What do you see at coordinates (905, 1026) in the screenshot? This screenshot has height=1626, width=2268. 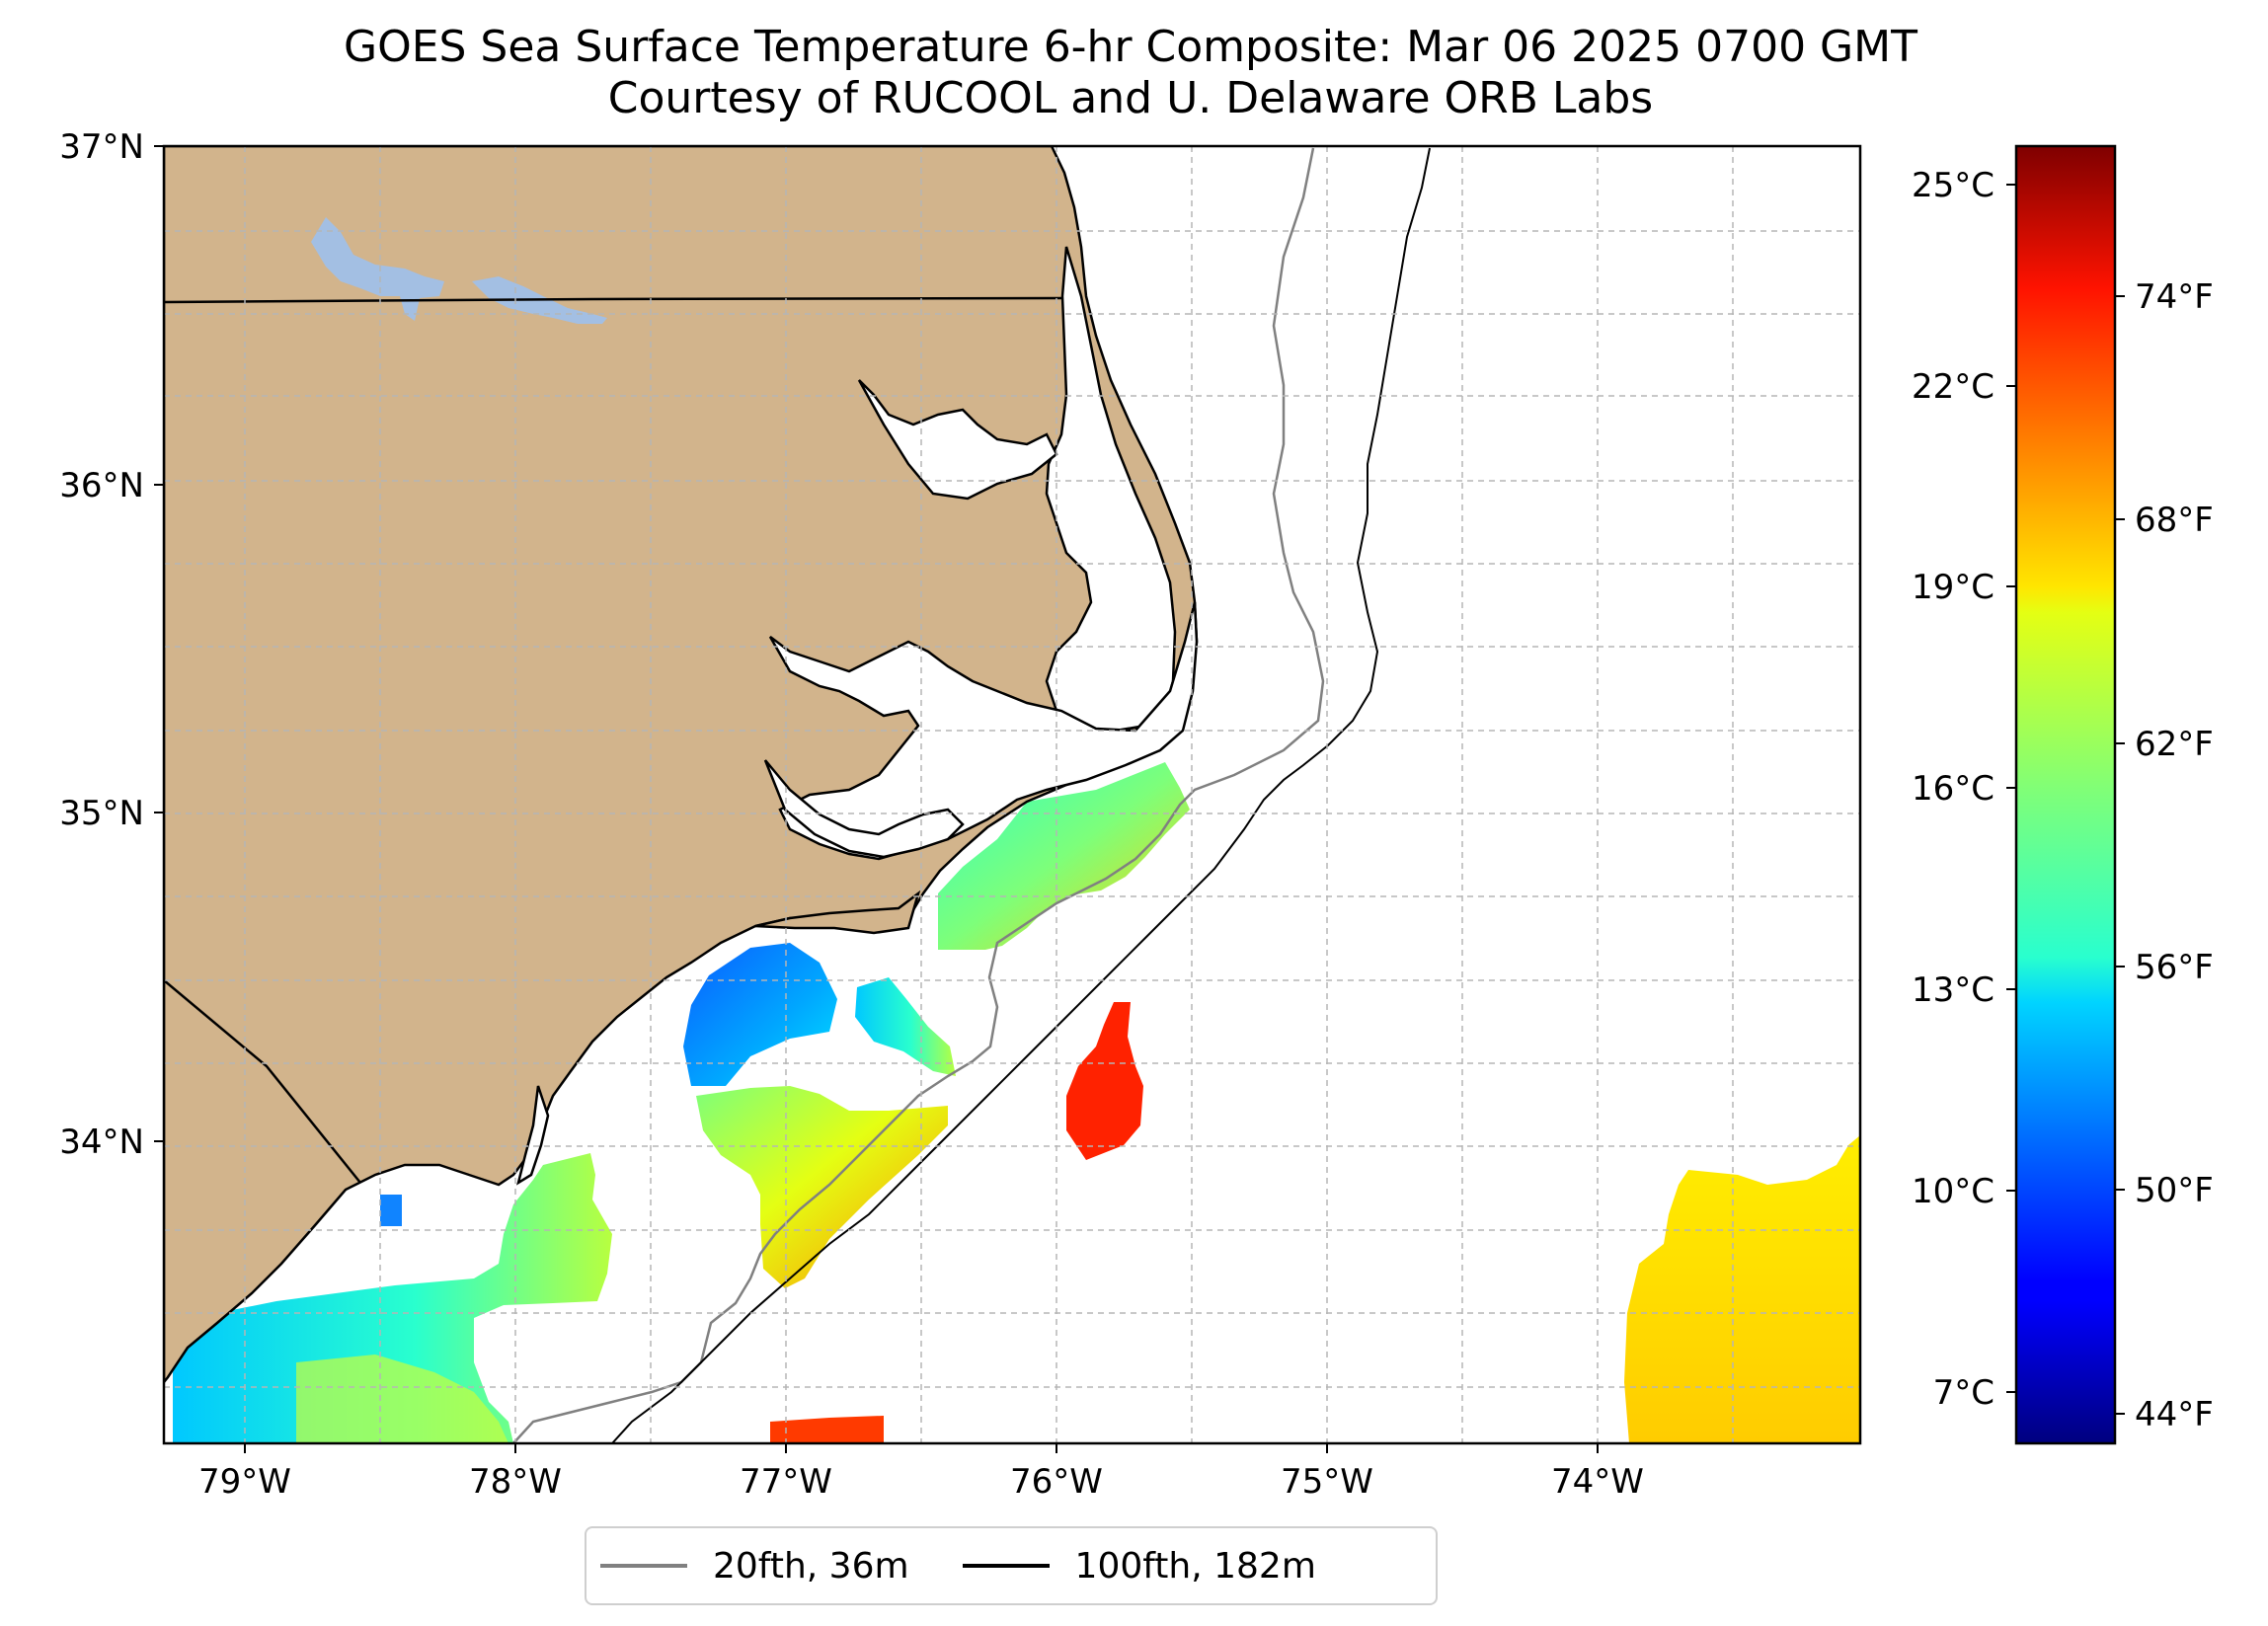 I see `sst-patch-cyan-small` at bounding box center [905, 1026].